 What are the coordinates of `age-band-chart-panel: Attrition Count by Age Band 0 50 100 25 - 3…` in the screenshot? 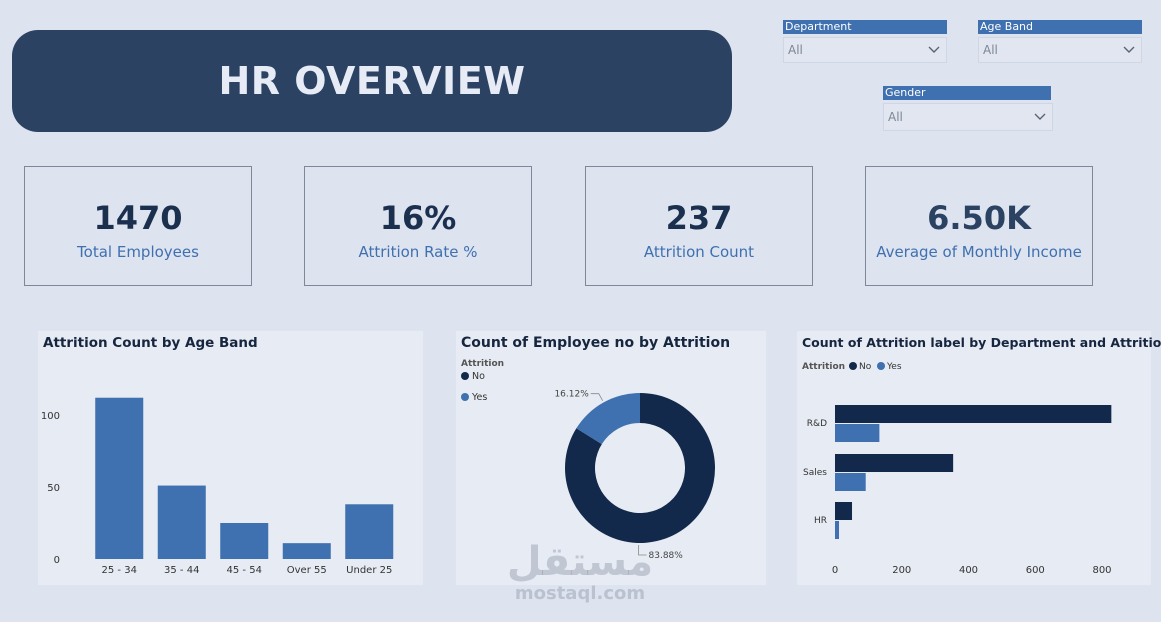 It's located at (230, 458).